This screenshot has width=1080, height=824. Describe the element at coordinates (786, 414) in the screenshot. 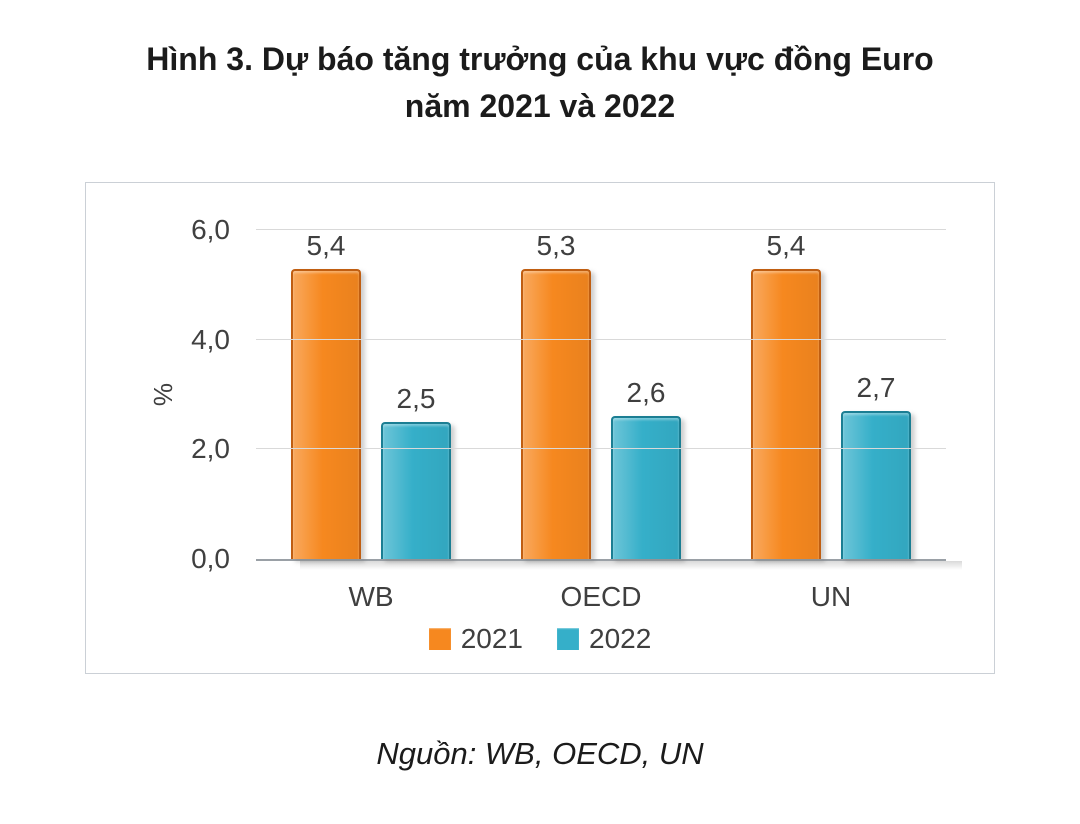

I see `bar-2021-un` at that location.